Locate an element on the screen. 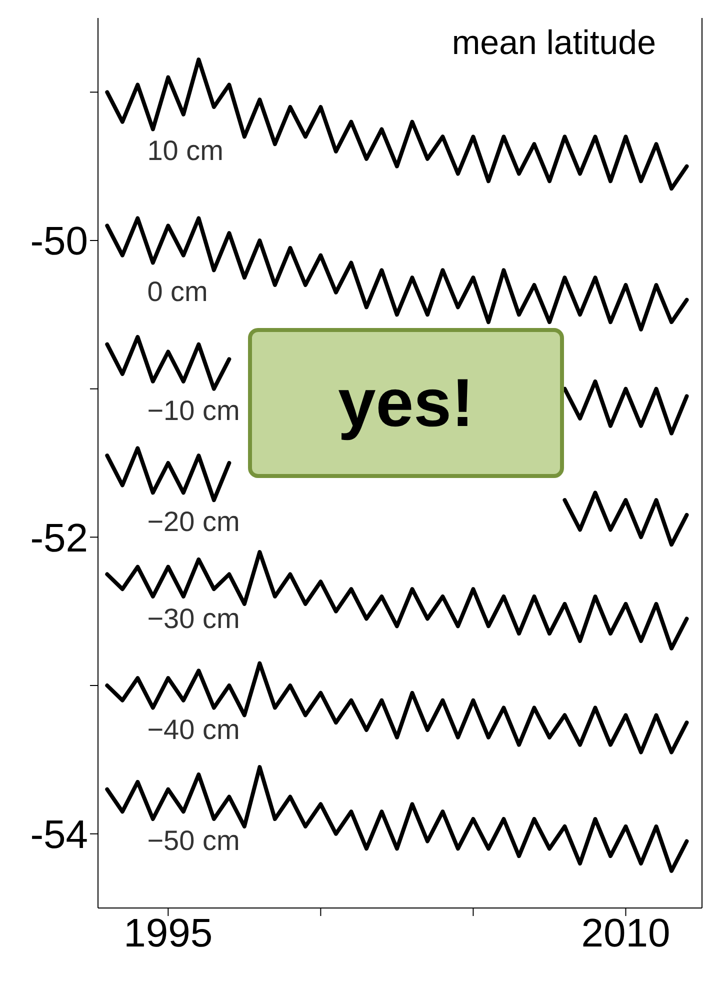 Image resolution: width=718 pixels, height=982 pixels. series-label: −20 cm is located at coordinates (193, 522).